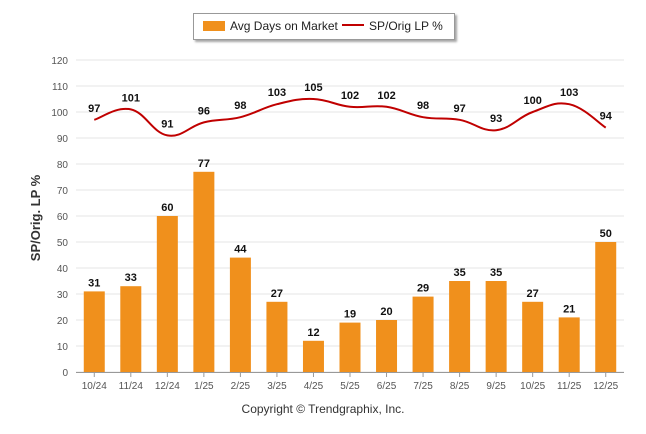  What do you see at coordinates (323, 409) in the screenshot?
I see `copyright-text: Copyright © Trendgraphix, Inc.` at bounding box center [323, 409].